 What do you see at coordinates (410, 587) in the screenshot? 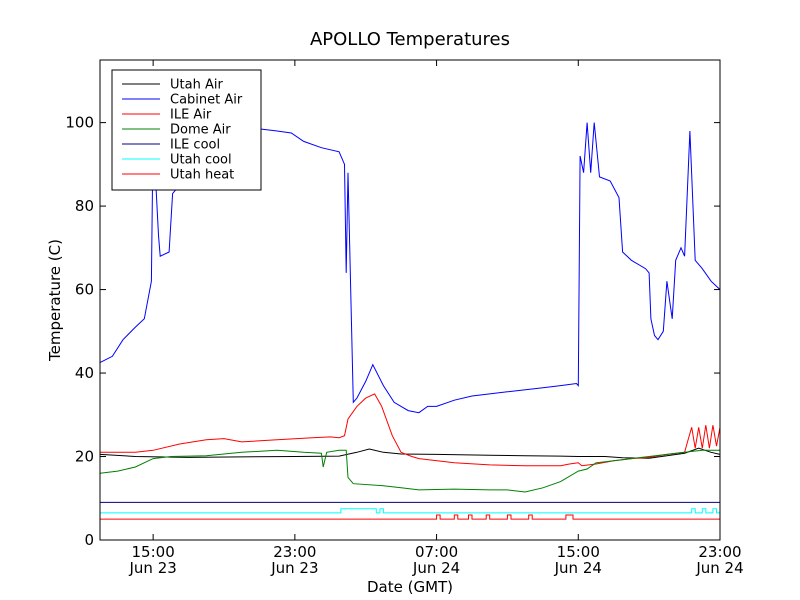
I see `x-axis-label: Date (GMT)` at bounding box center [410, 587].